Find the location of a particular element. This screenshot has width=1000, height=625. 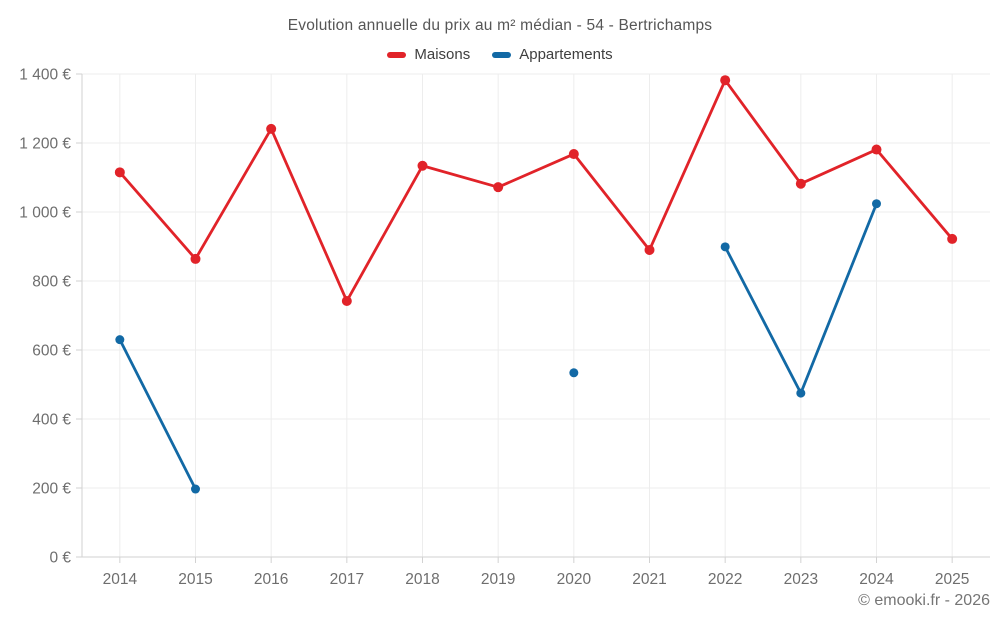

year-label-2025: 2025 is located at coordinates (952, 579).